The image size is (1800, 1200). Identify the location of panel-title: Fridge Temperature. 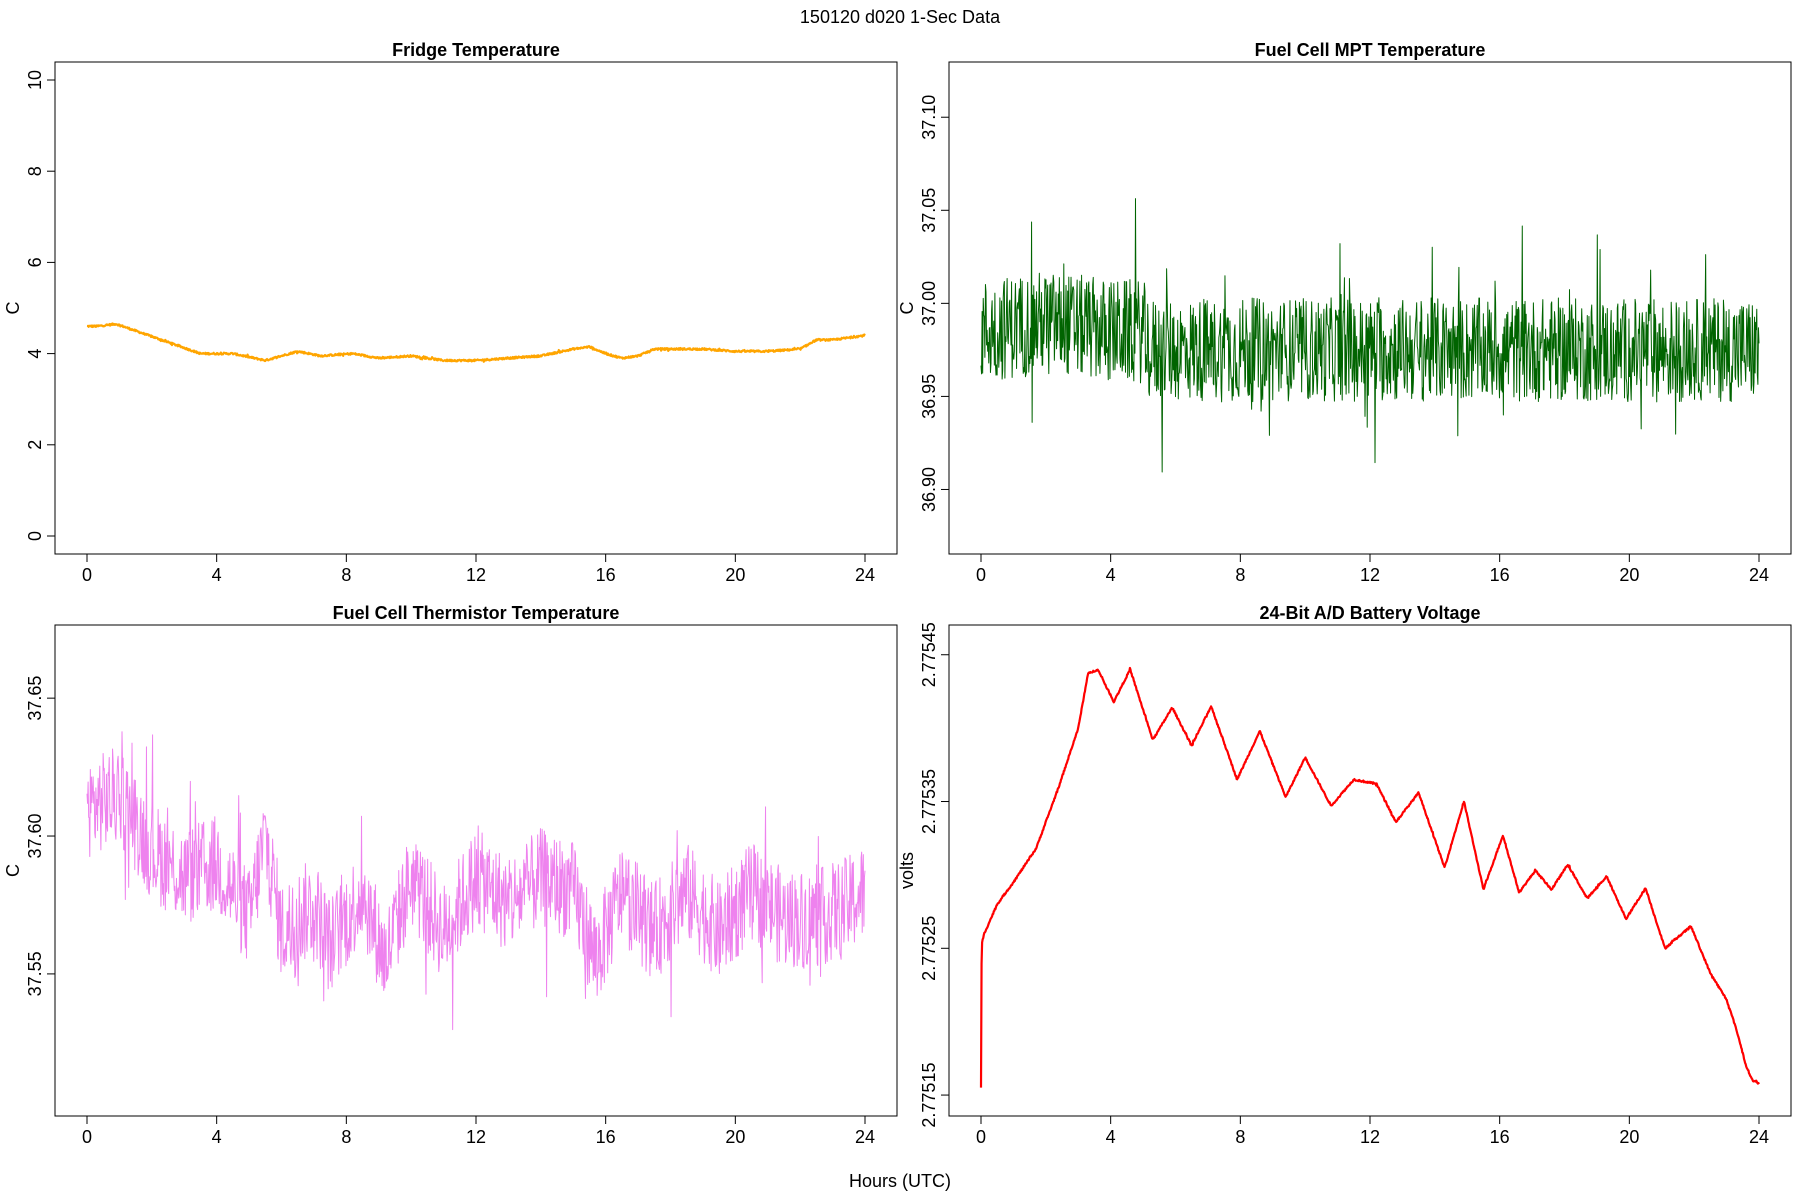
(476, 50).